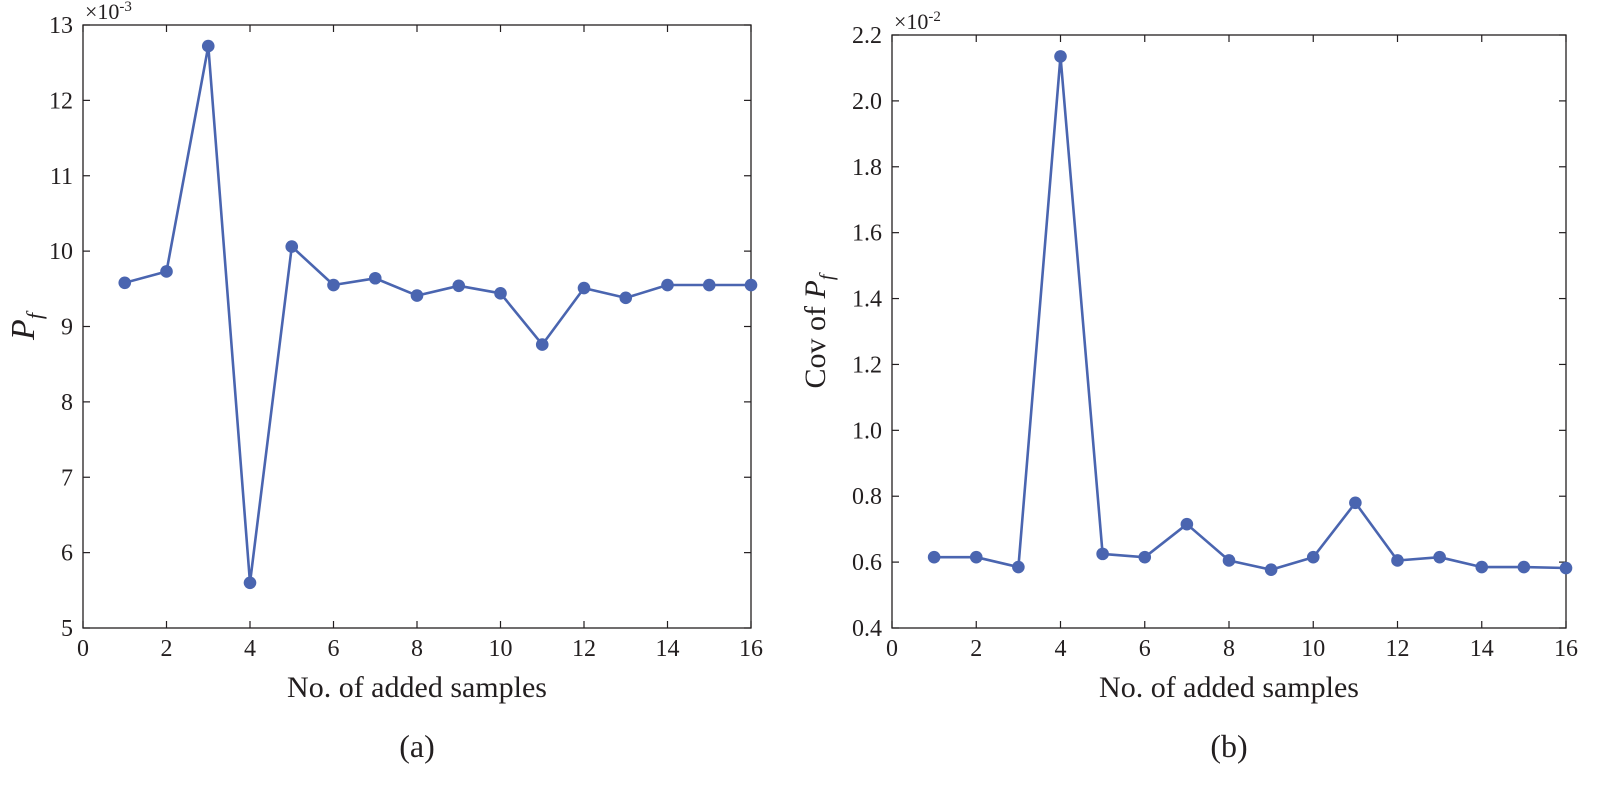 This screenshot has height=785, width=1600. Describe the element at coordinates (61, 177) in the screenshot. I see `y-tick-label-a: 11` at that location.